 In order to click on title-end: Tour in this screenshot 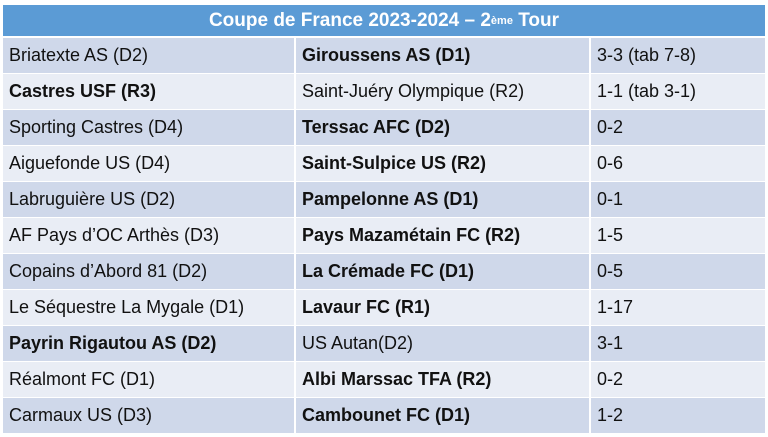, I will do `click(536, 20)`.